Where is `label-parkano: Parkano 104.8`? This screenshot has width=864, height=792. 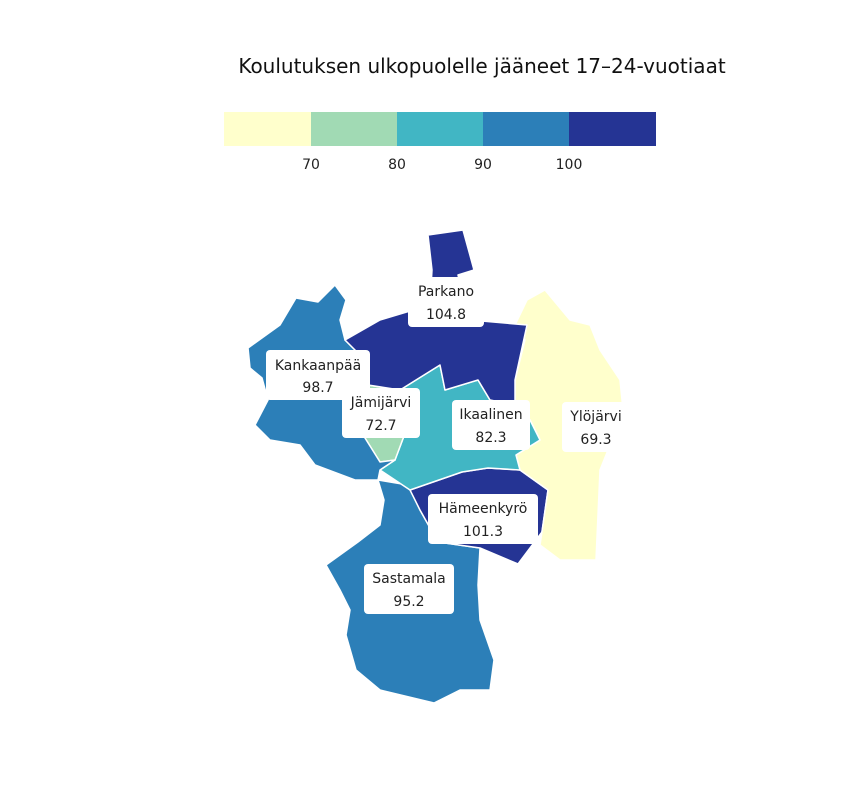
label-parkano: Parkano 104.8 is located at coordinates (446, 302).